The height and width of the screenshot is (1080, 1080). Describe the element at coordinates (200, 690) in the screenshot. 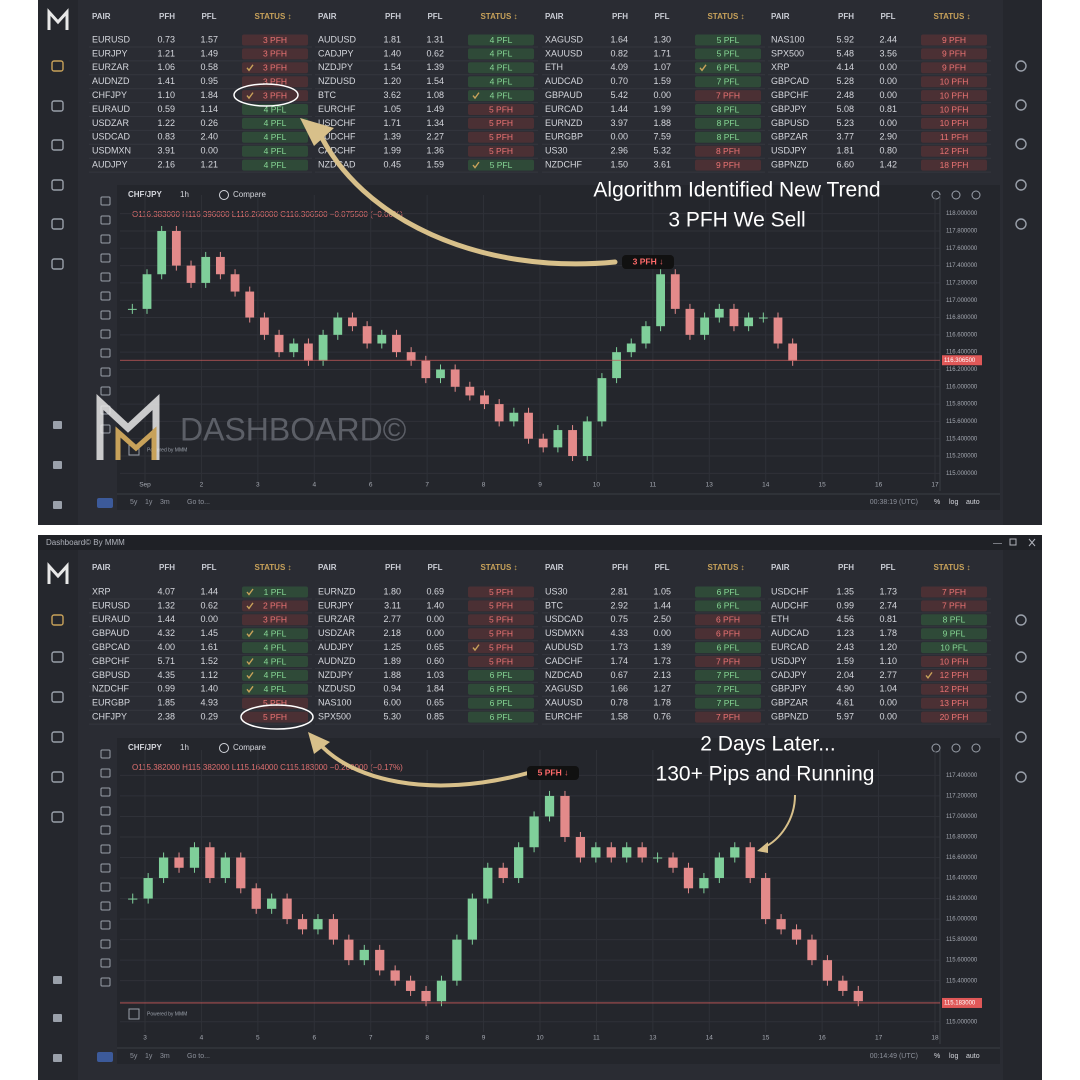

I see `table-row: NZDCHF 0.99 1.40 4 PFL` at that location.